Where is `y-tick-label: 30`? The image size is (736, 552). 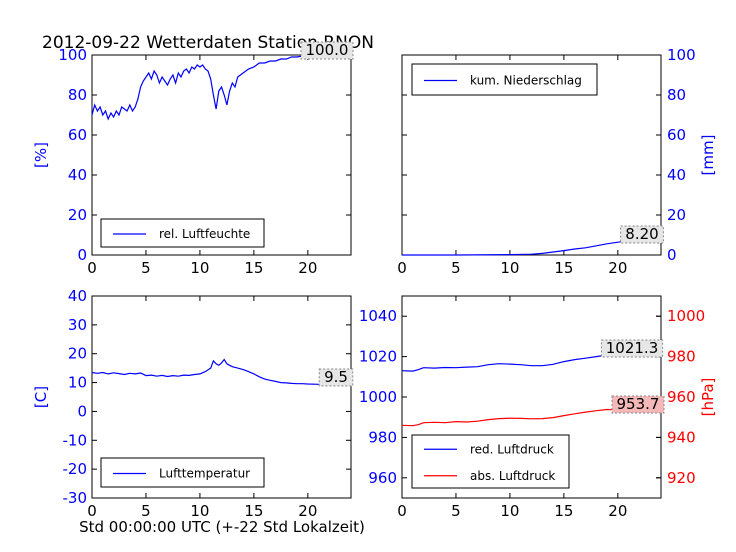 y-tick-label: 30 is located at coordinates (77, 325).